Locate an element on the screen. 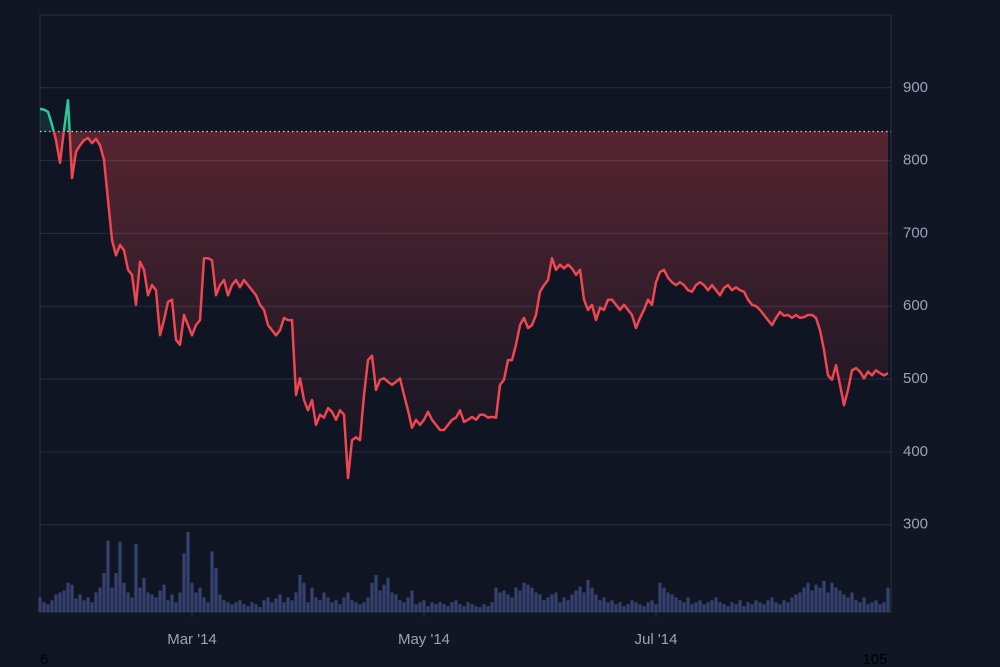  y-tick-label: 900 is located at coordinates (915, 87).